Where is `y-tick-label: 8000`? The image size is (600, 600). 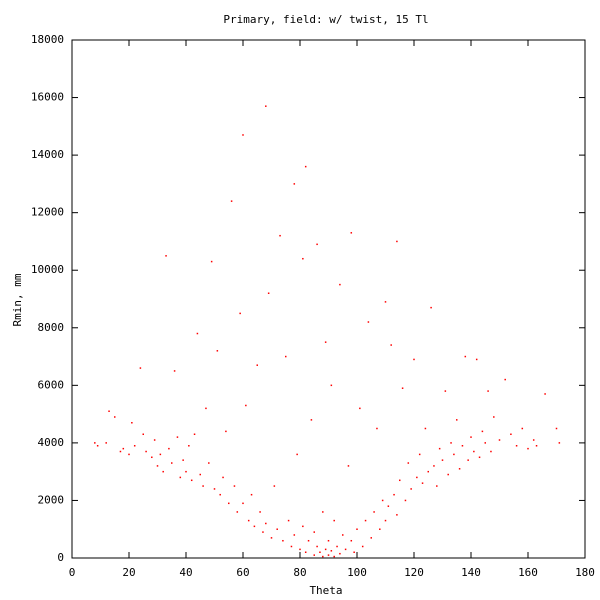 y-tick-label: 8000 is located at coordinates (51, 327).